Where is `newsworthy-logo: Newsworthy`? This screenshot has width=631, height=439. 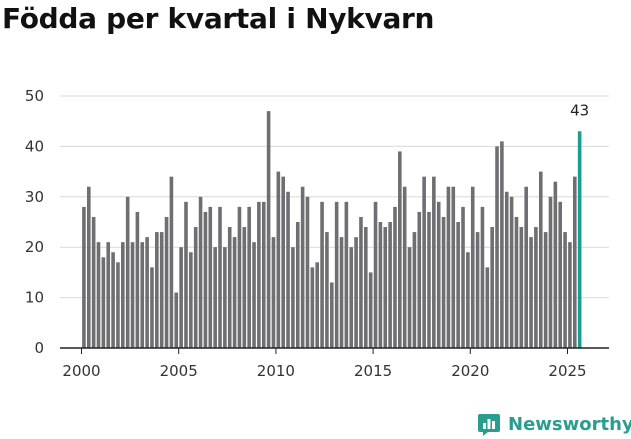 newsworthy-logo: Newsworthy is located at coordinates (553, 424).